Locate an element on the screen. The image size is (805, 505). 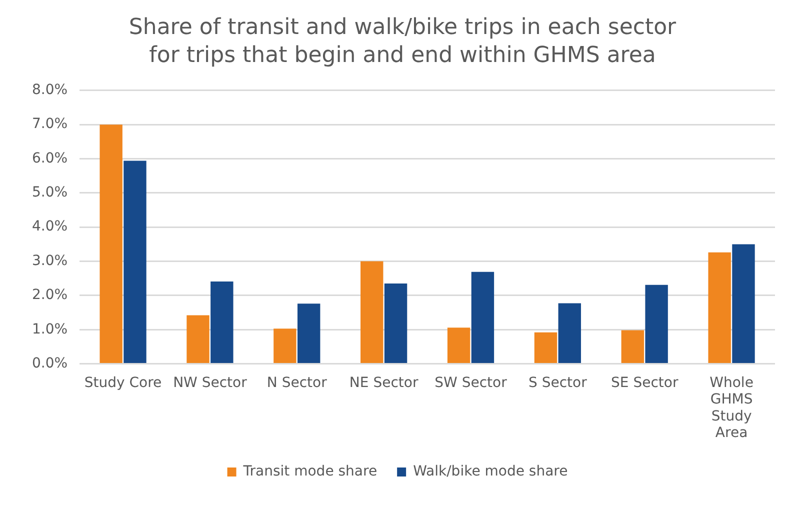
x-tick-label: Study Core is located at coordinates (123, 382).